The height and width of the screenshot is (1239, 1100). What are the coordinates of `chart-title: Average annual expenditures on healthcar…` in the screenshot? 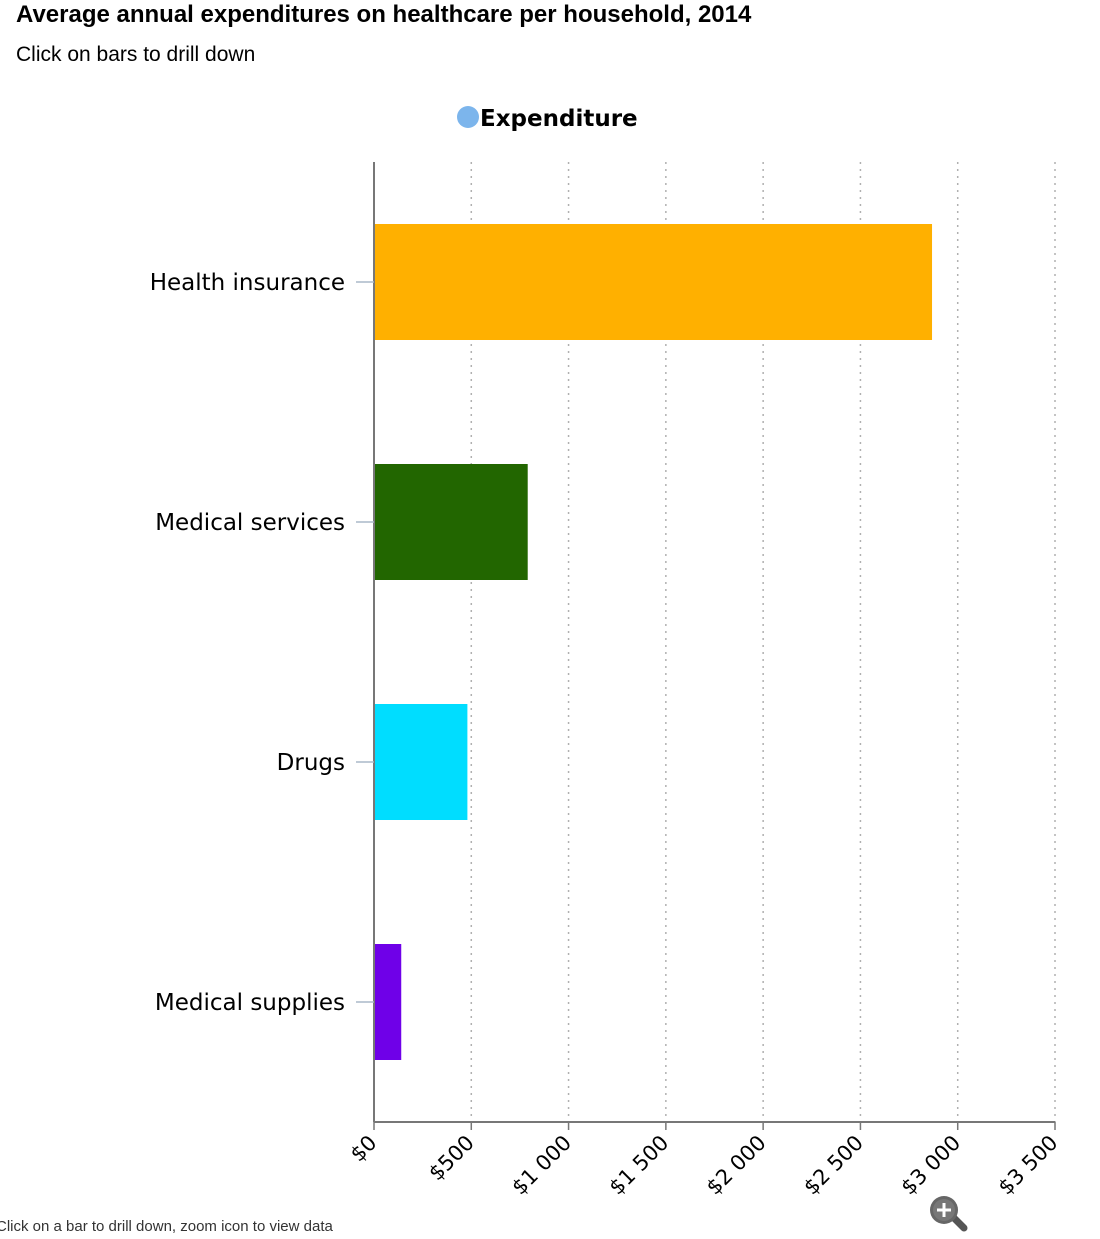 It's located at (384, 14).